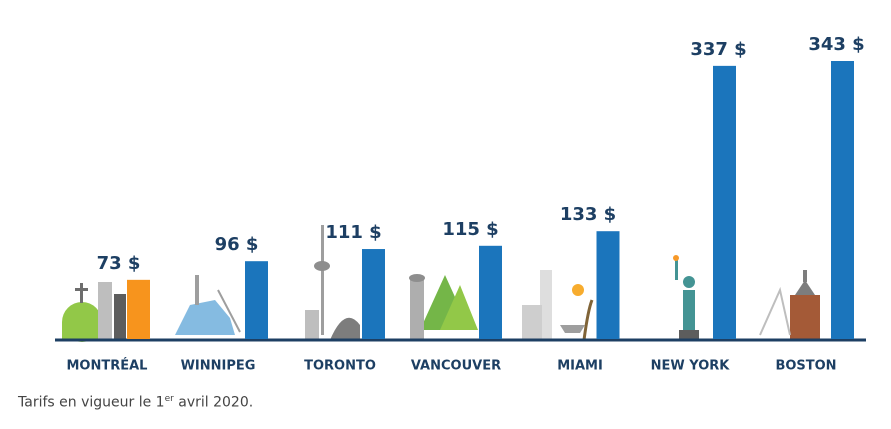  What do you see at coordinates (353, 232) in the screenshot?
I see `value-label: 111 $` at bounding box center [353, 232].